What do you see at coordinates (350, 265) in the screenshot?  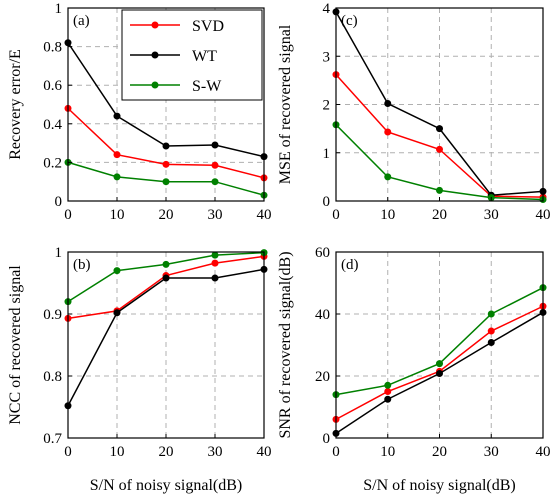 I see `panel-label: (d)` at bounding box center [350, 265].